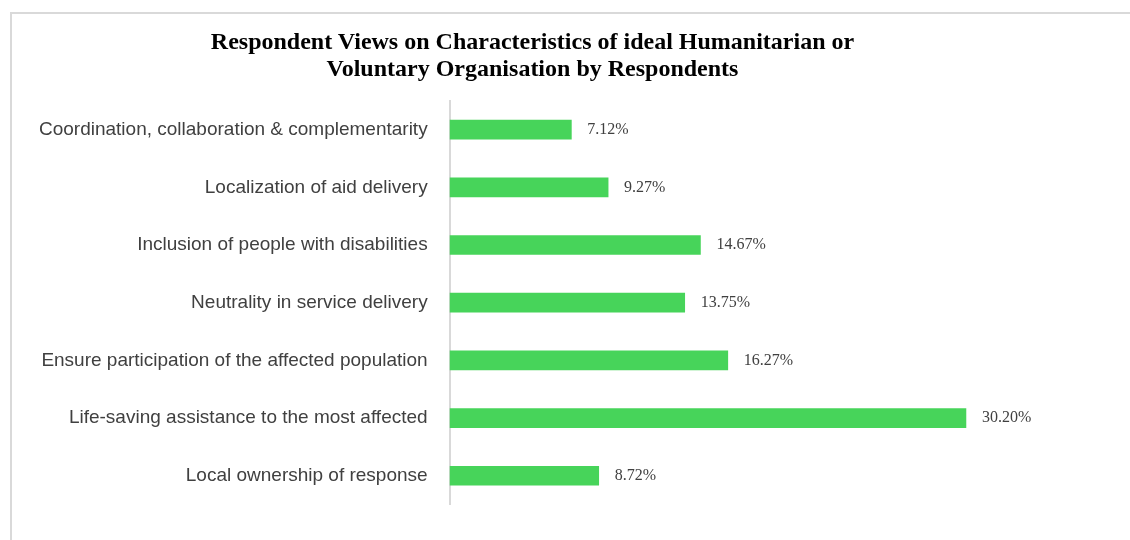 Image resolution: width=1130 pixels, height=540 pixels. I want to click on data-label: 30.20%, so click(1006, 417).